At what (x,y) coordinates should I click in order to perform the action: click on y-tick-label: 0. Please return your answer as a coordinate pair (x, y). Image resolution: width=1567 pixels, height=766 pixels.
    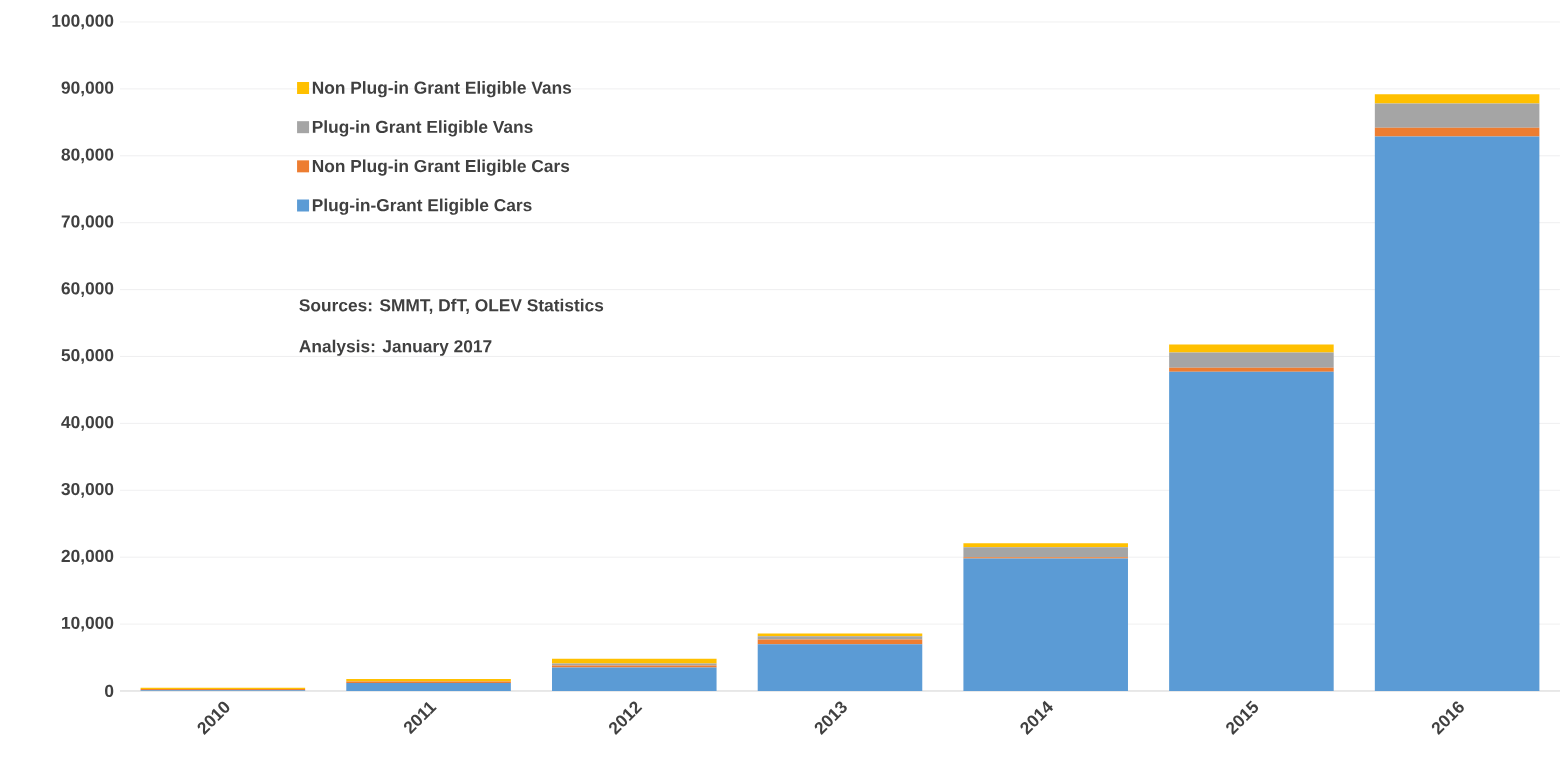
    Looking at the image, I should click on (109, 691).